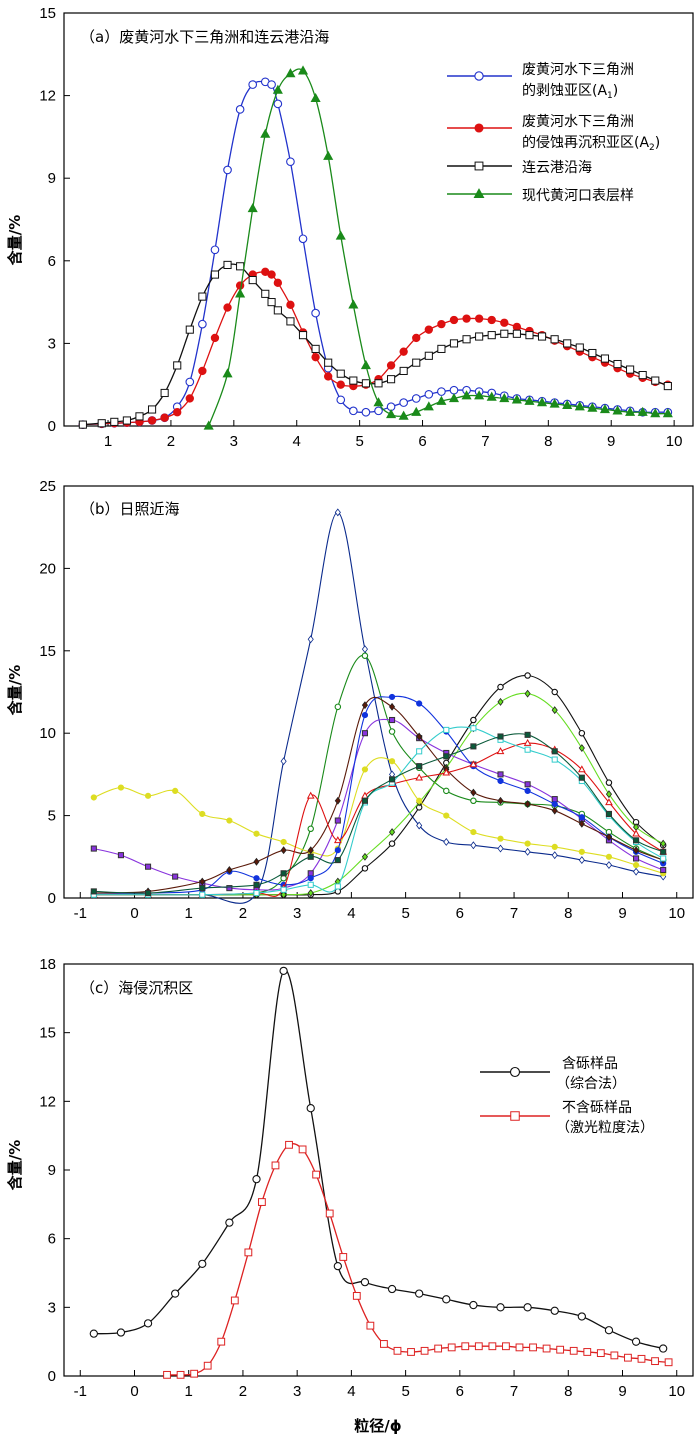 The height and width of the screenshot is (1441, 700). Describe the element at coordinates (568, 1391) in the screenshot. I see `panel-c-xtick-label: 8` at that location.